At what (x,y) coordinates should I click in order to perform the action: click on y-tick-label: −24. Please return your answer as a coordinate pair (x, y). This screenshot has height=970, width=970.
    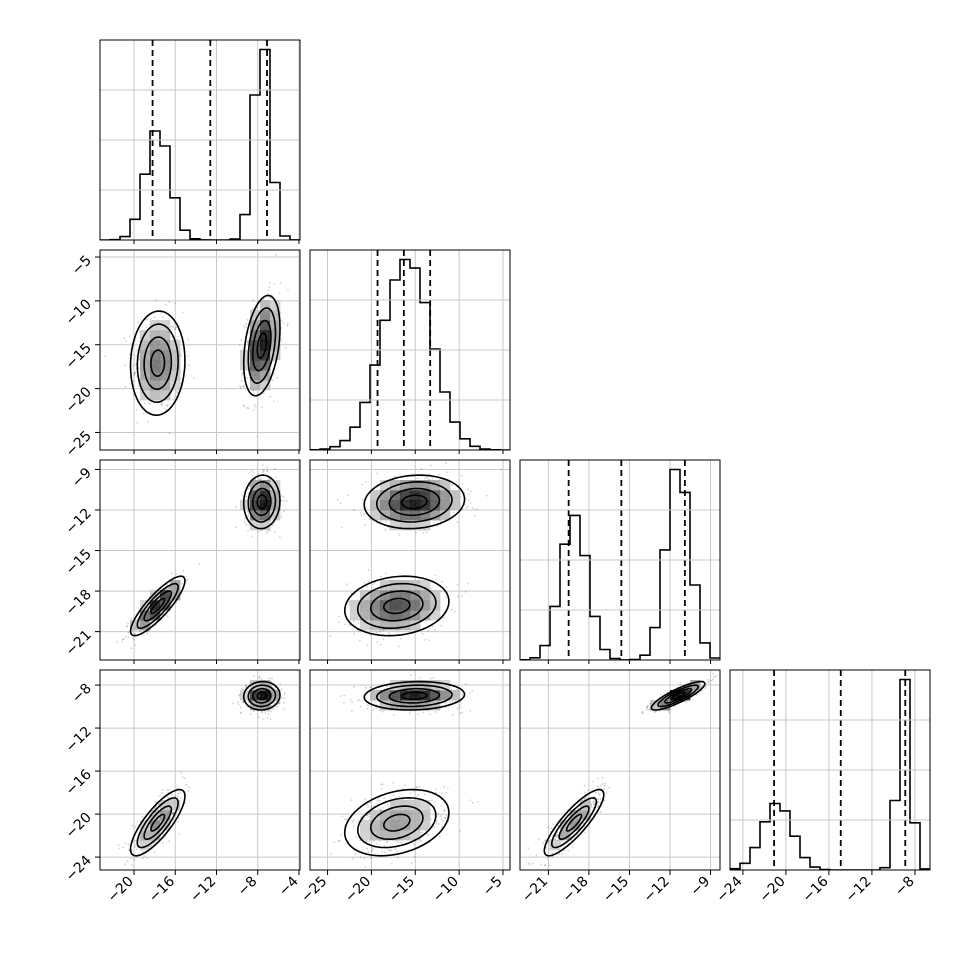
    Looking at the image, I should click on (79, 869).